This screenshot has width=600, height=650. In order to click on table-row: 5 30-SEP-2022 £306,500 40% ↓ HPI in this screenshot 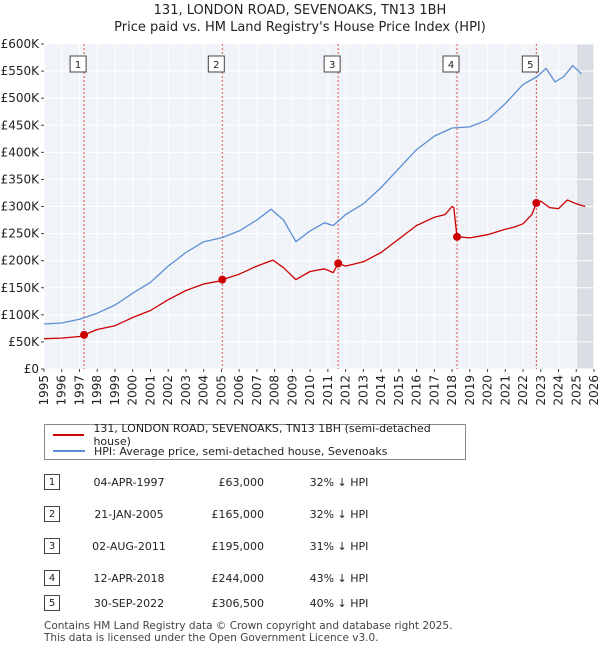, I will do `click(244, 604)`.